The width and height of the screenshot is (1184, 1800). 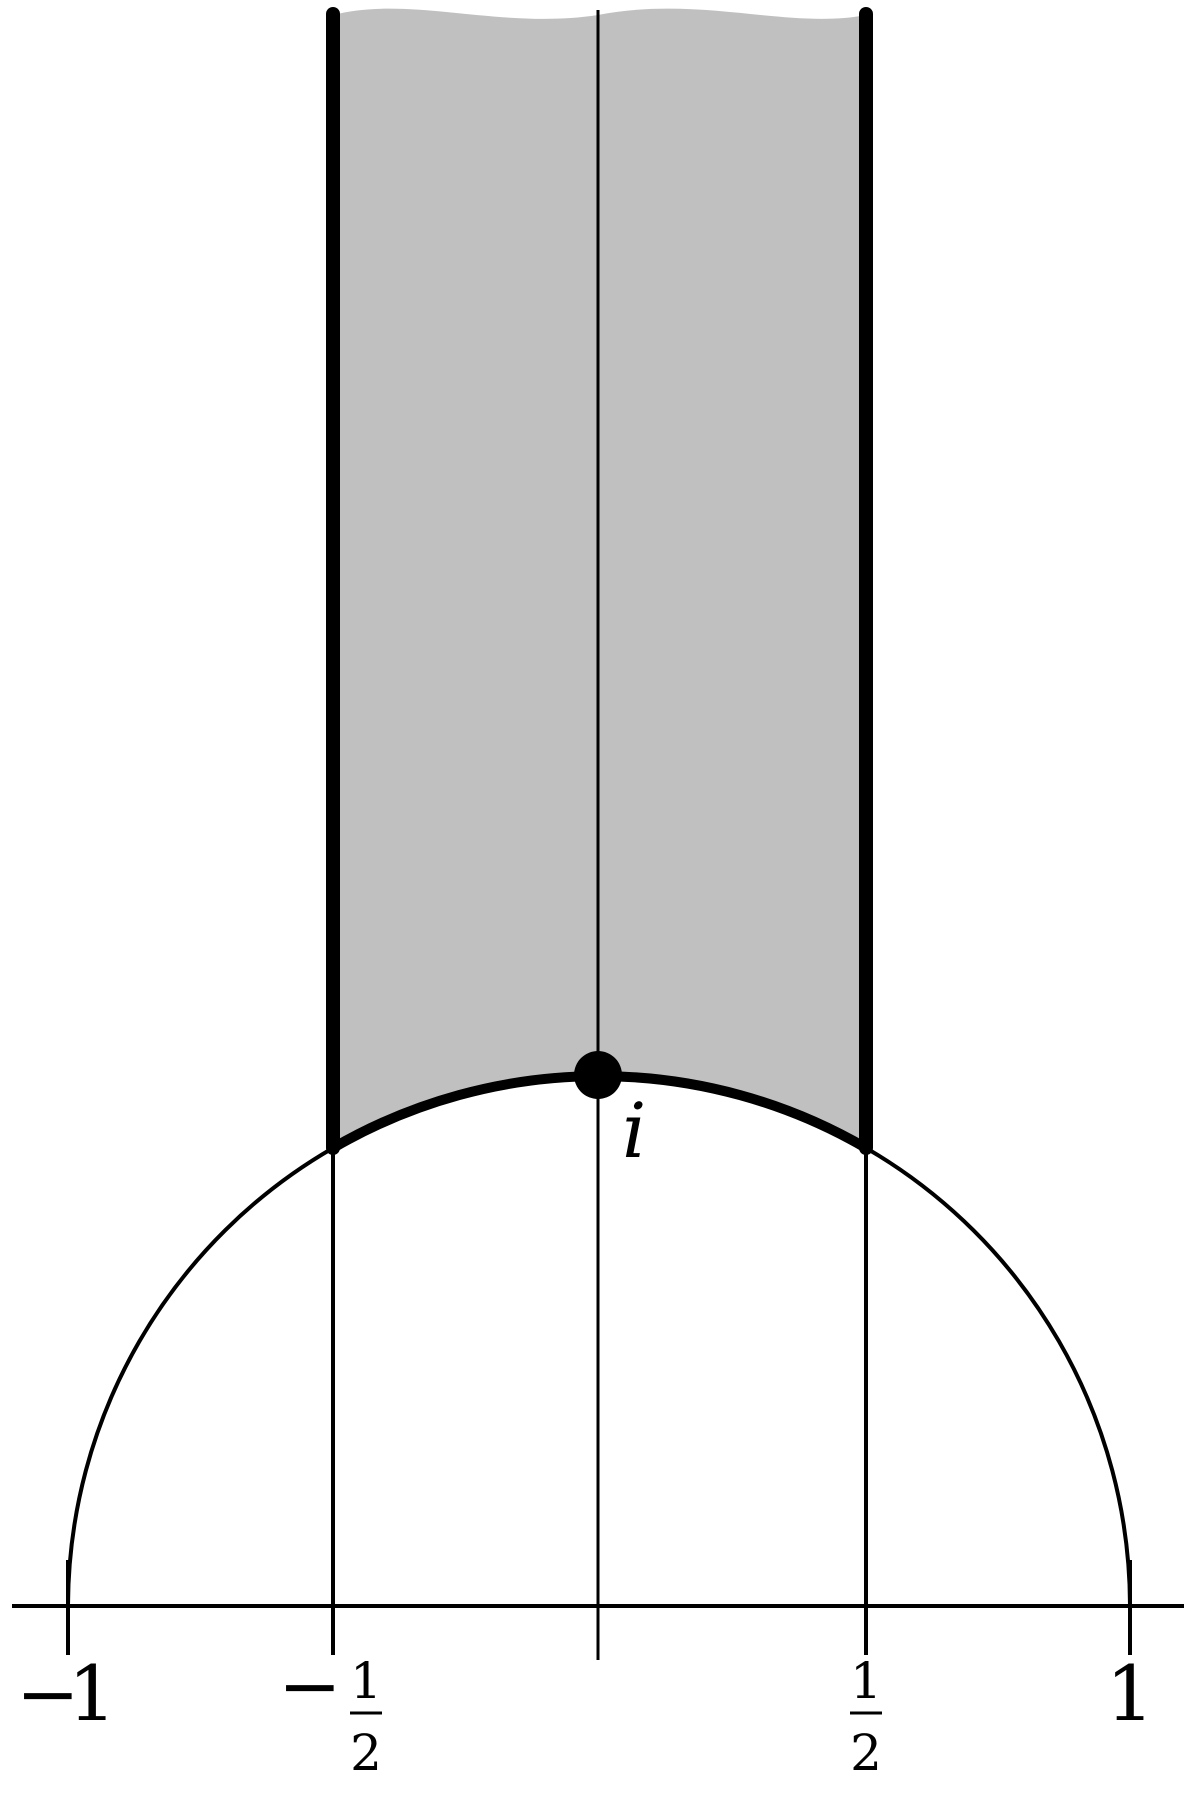 What do you see at coordinates (92, 1693) in the screenshot?
I see `tick-label-minus-one-value: 1` at bounding box center [92, 1693].